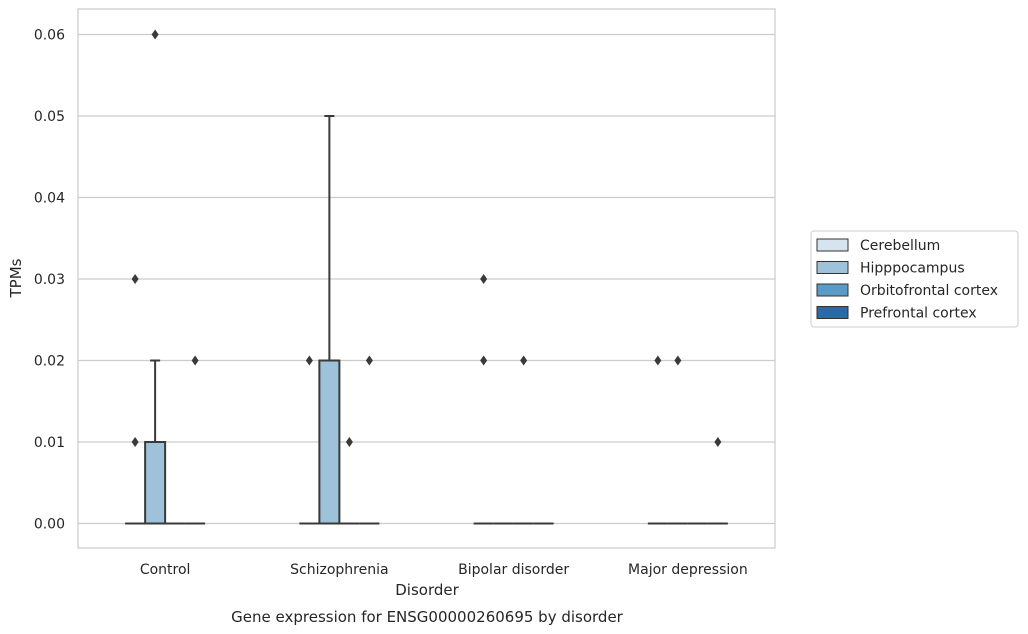  I want to click on x-tick-label: Bipolar disorder, so click(513, 570).